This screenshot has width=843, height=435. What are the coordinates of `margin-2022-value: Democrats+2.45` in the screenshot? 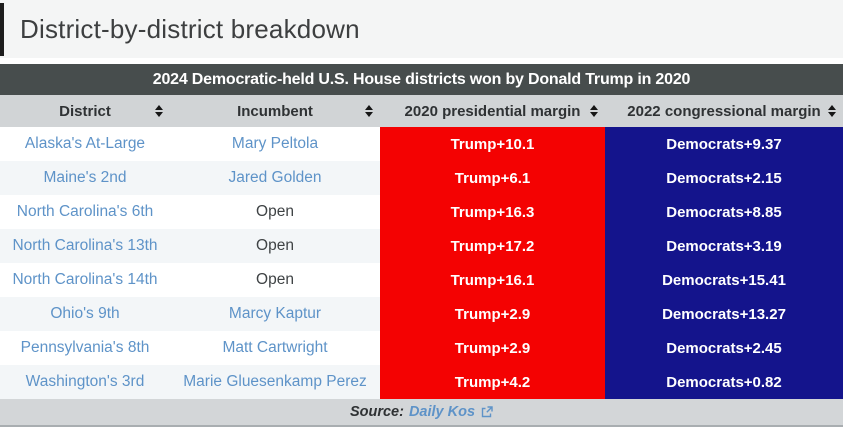 It's located at (724, 348).